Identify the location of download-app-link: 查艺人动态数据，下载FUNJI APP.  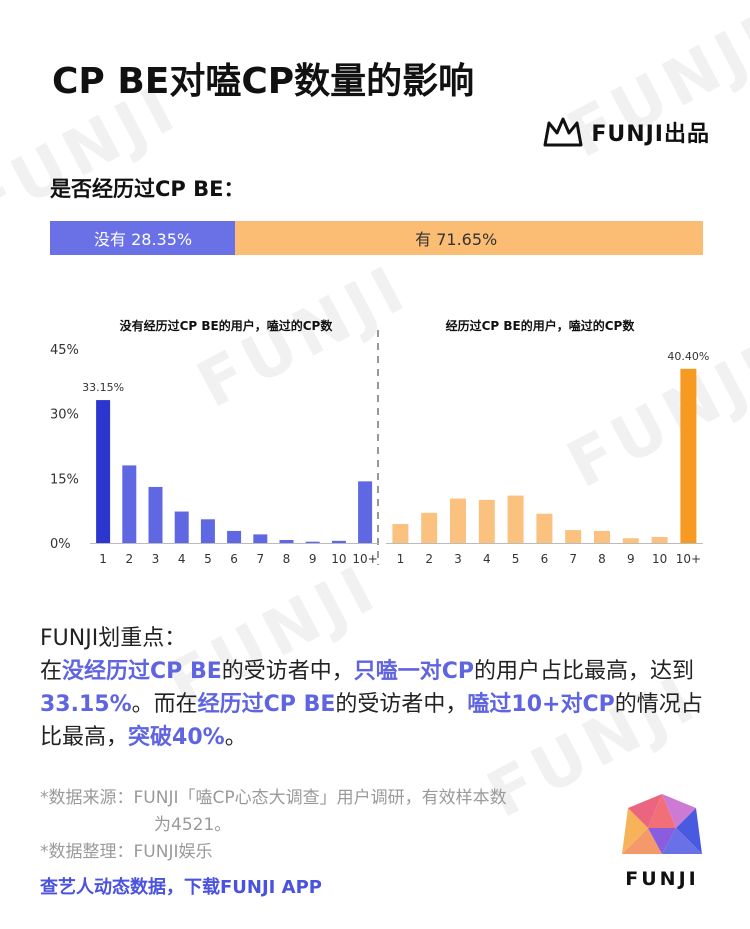
(181, 887).